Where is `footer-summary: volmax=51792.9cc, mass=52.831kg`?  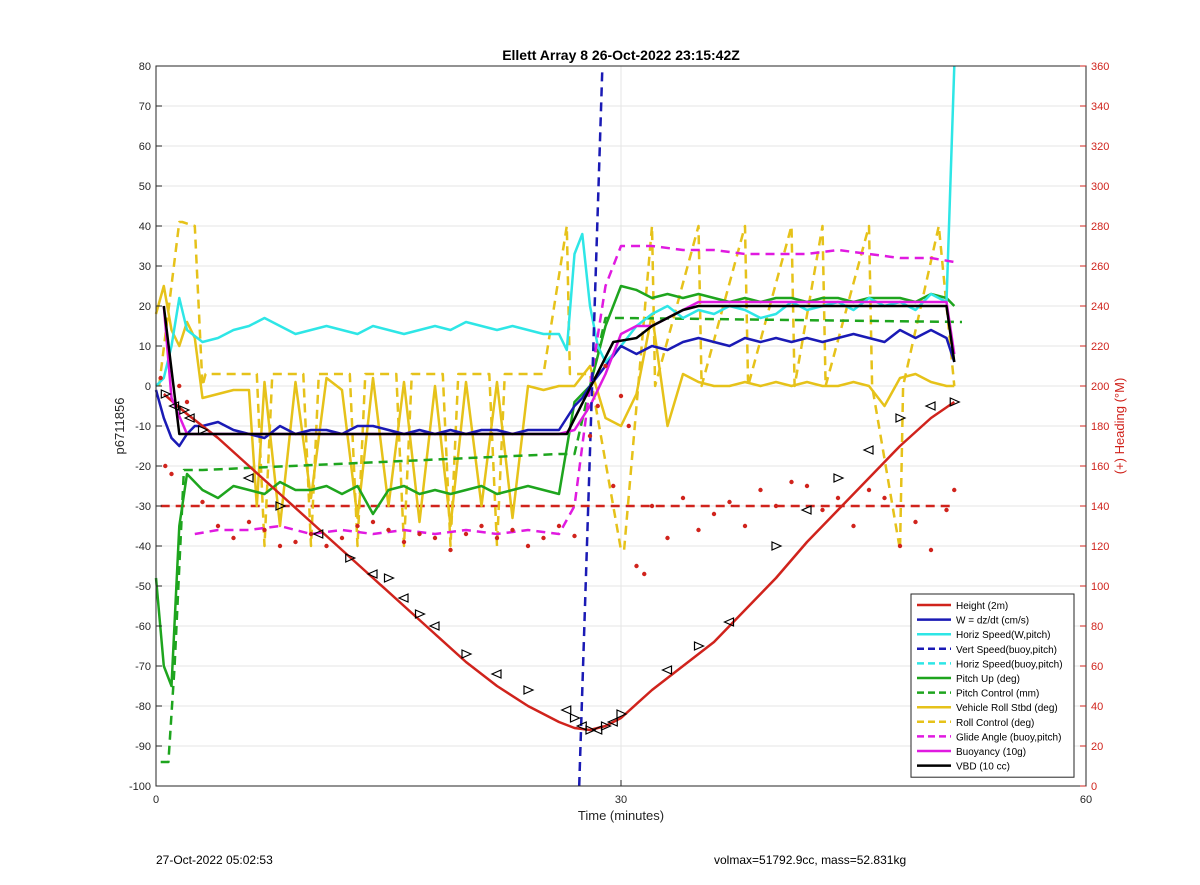
footer-summary: volmax=51792.9cc, mass=52.831kg is located at coordinates (810, 860).